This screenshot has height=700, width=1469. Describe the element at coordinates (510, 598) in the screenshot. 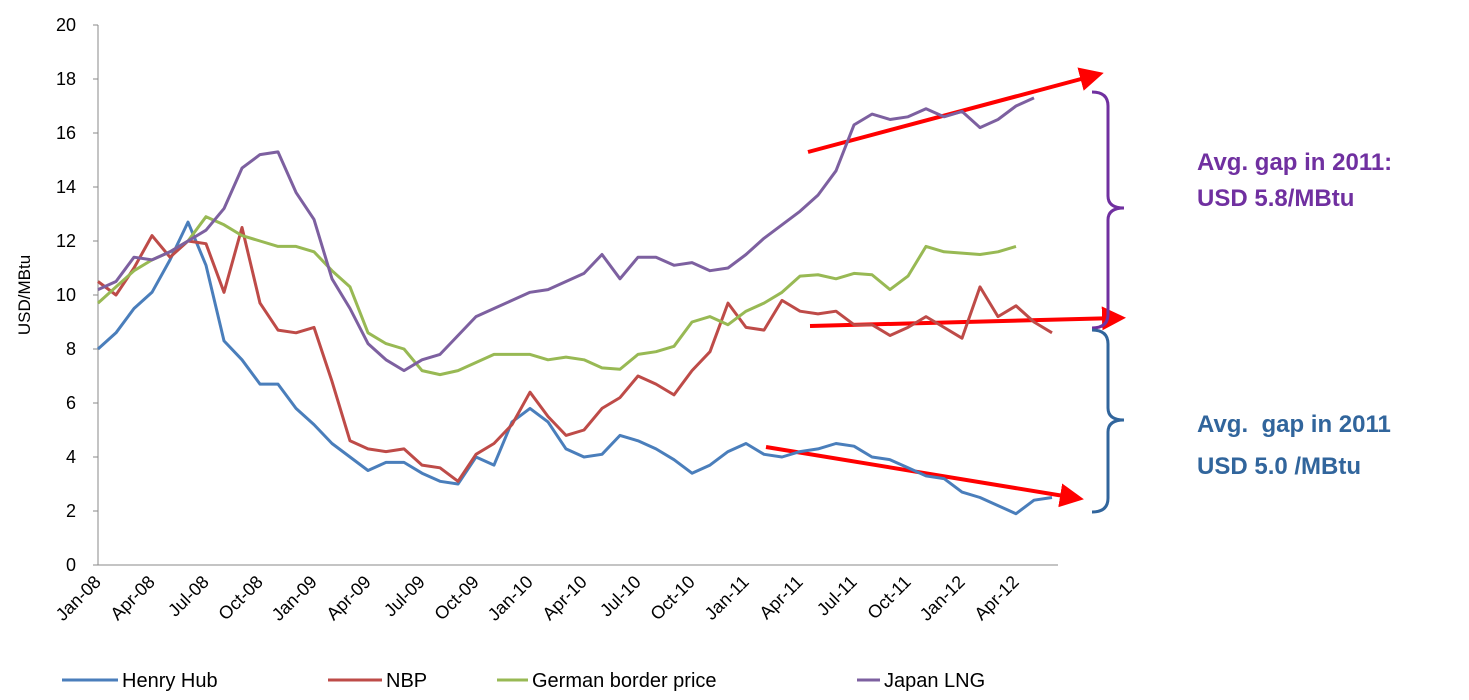

I see `x-tick-label: Jan-10` at that location.